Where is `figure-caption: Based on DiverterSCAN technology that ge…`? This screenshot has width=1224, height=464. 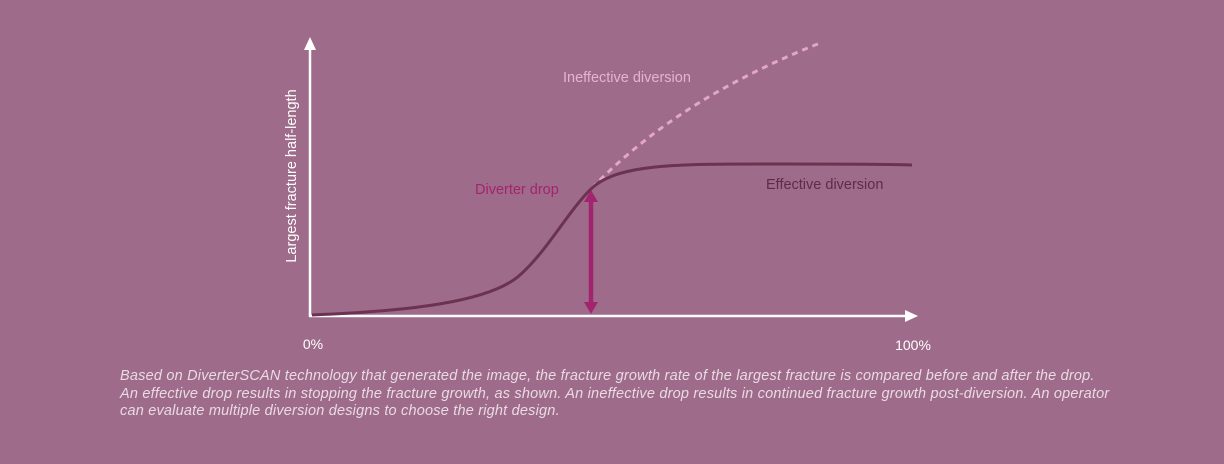
figure-caption: Based on DiverterSCAN technology that ge… is located at coordinates (615, 393).